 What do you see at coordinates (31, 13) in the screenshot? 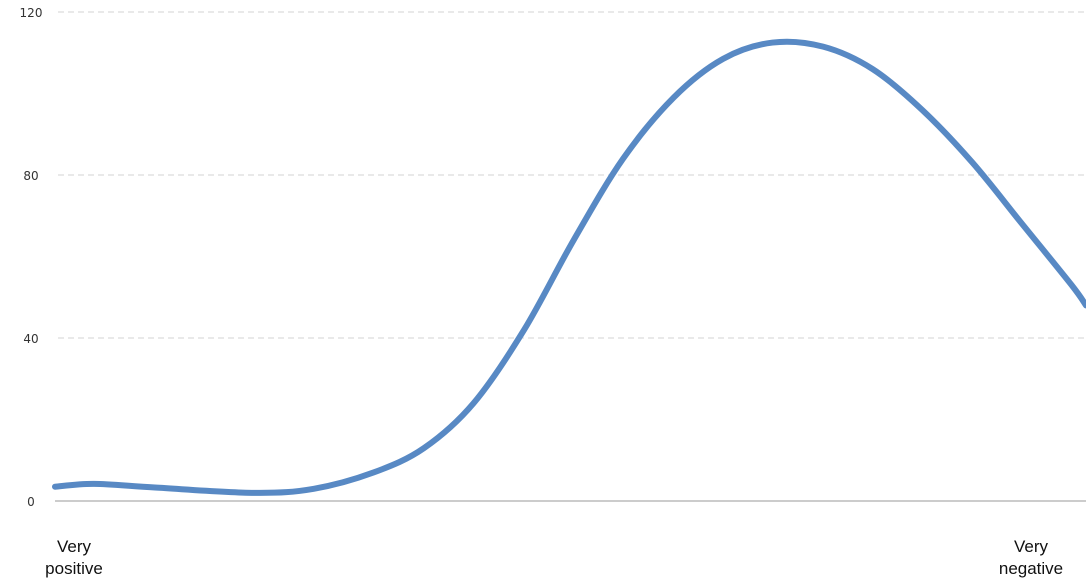
I see `y-tick-label: 120` at bounding box center [31, 13].